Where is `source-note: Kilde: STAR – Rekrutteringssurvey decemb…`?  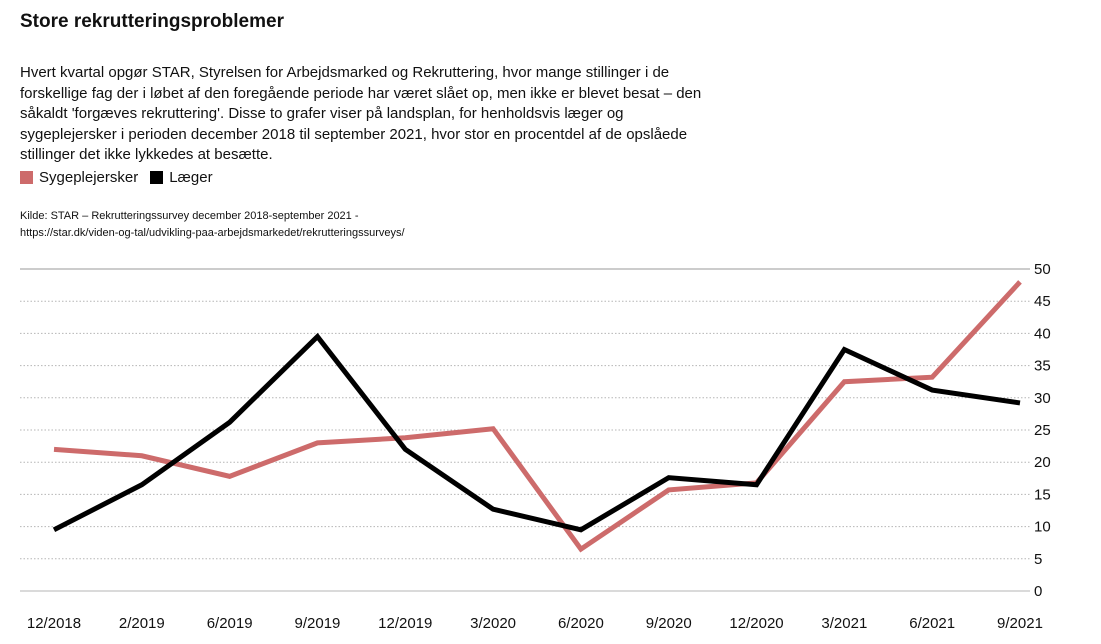 source-note: Kilde: STAR – Rekrutteringssurvey decemb… is located at coordinates (212, 225).